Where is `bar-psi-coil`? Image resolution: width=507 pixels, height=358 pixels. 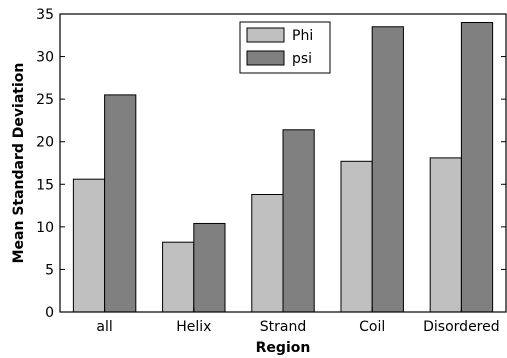 bar-psi-coil is located at coordinates (387, 169).